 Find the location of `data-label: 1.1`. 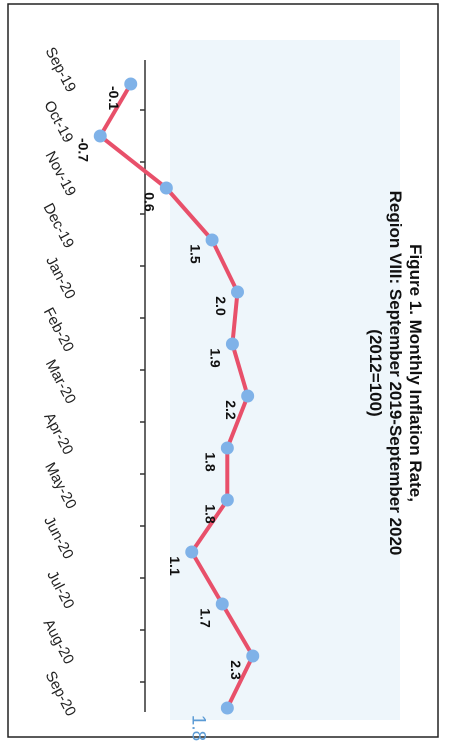

data-label: 1.1 is located at coordinates (175, 566).